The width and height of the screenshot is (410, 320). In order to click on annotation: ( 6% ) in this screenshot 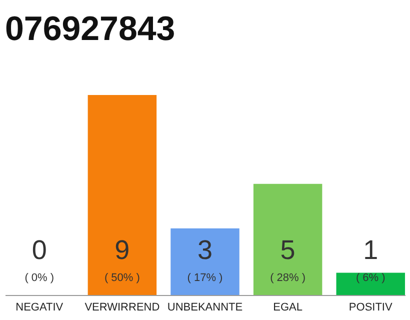, I will do `click(371, 278)`.